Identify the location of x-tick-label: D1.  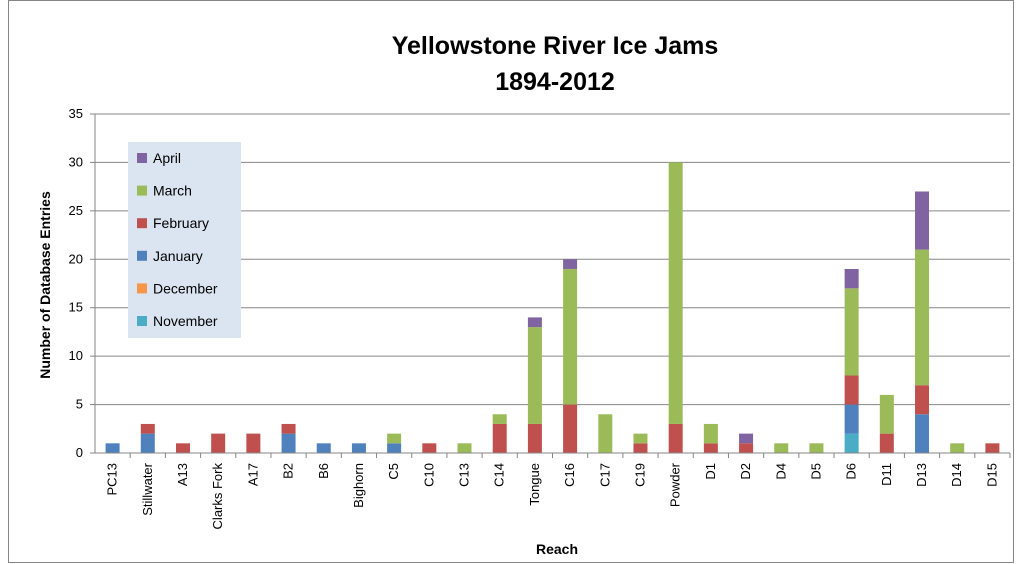
(710, 471).